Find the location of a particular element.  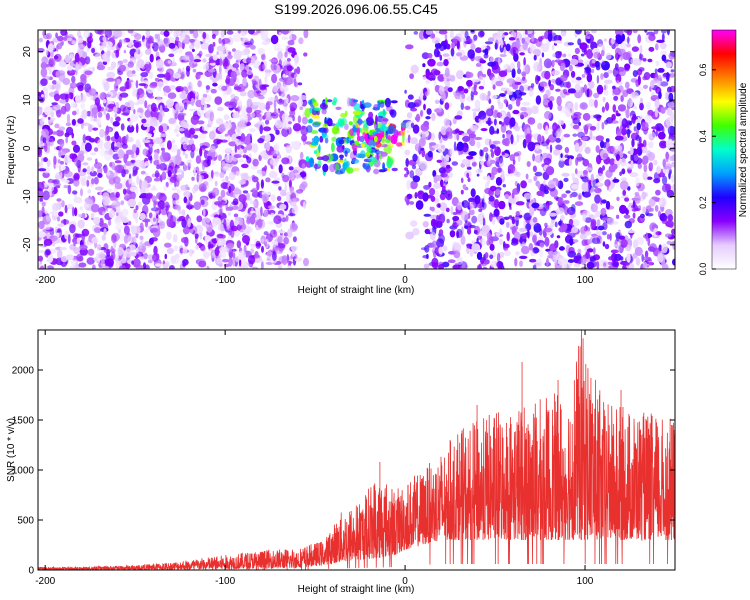

snr-y-label: SNR (10 * v/v) is located at coordinates (11, 450).